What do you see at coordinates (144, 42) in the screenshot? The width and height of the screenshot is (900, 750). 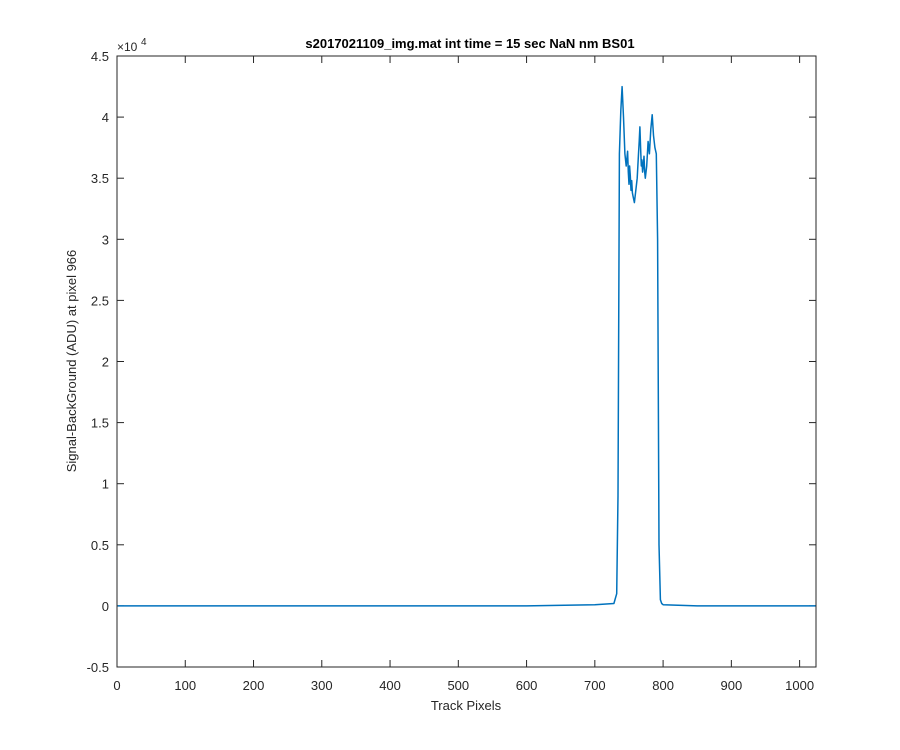 I see `y-exponent-power: 4` at bounding box center [144, 42].